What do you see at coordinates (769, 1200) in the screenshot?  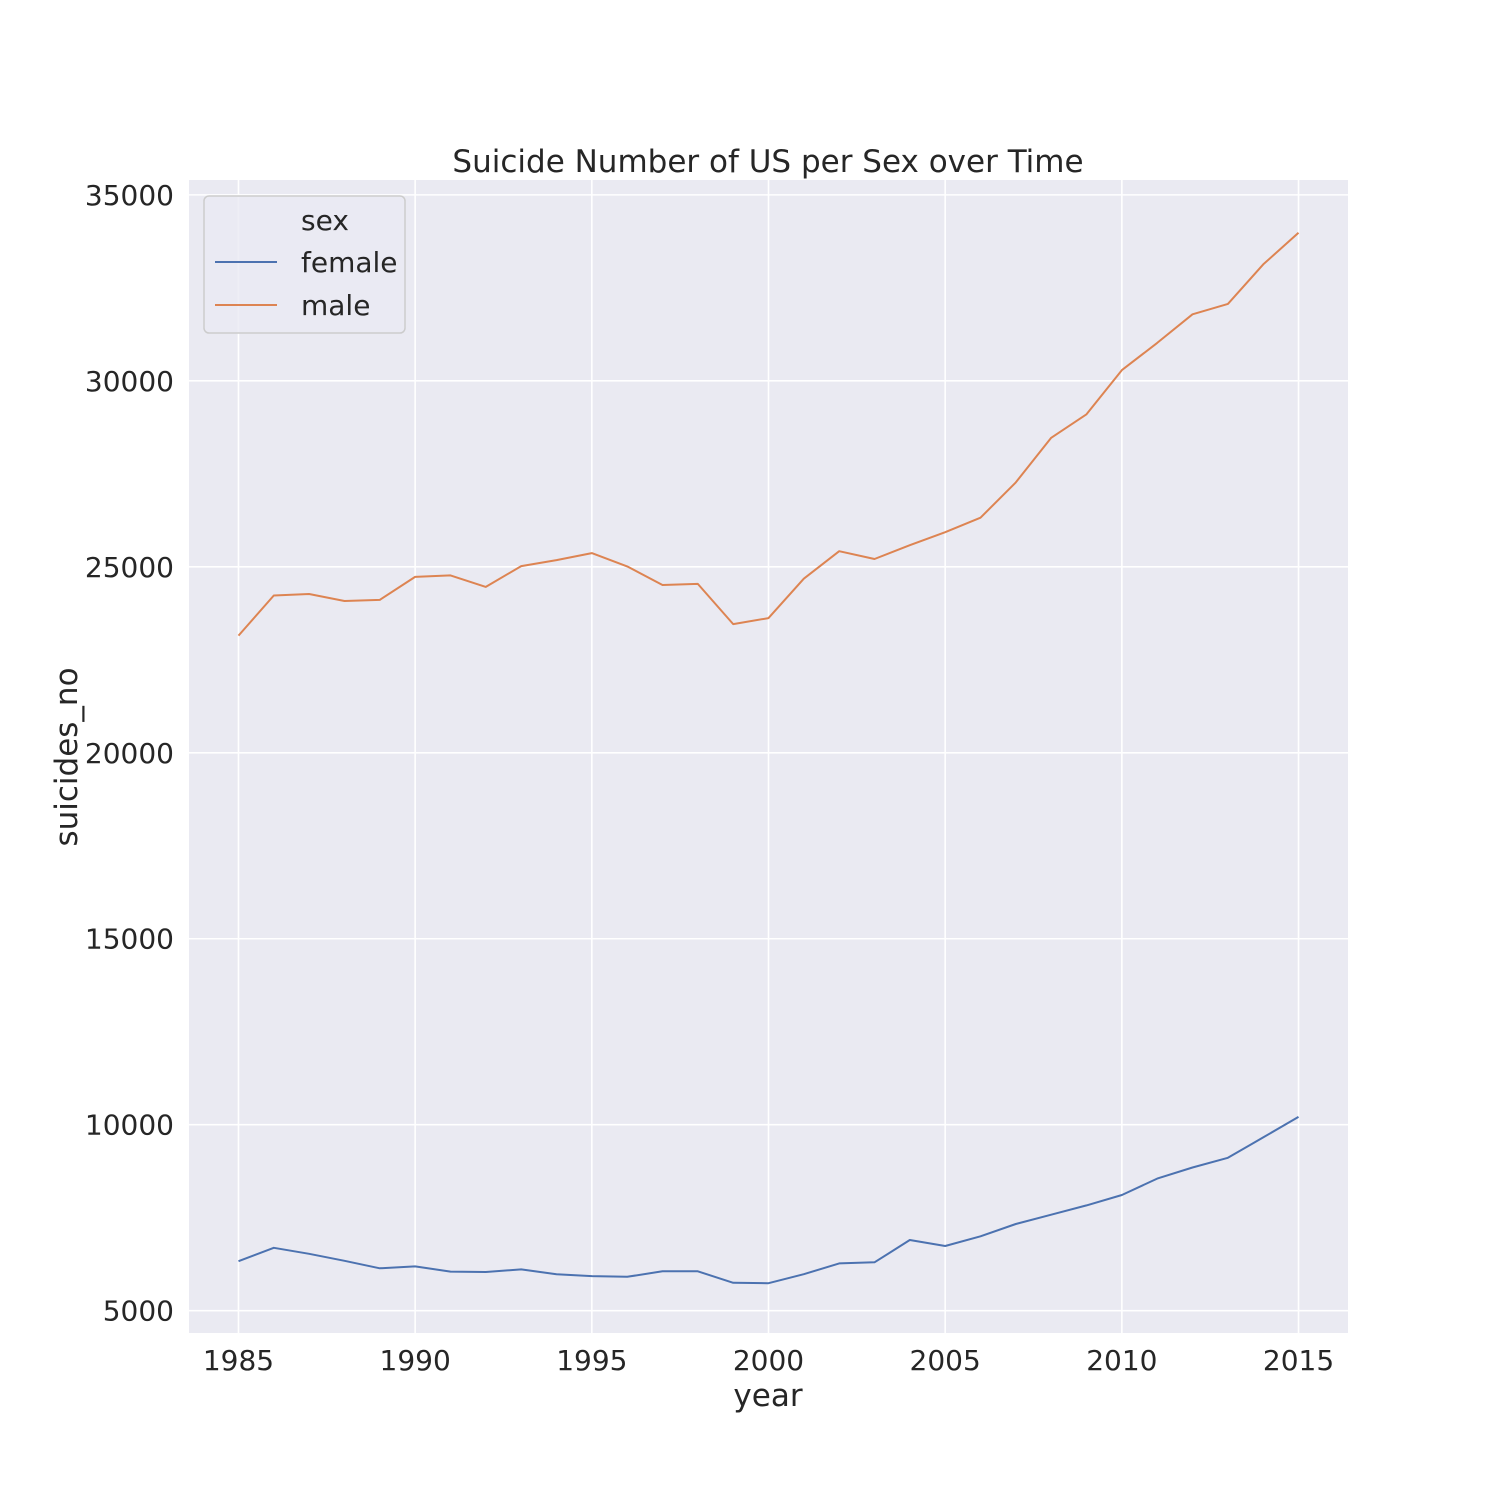 I see `series-line-female` at bounding box center [769, 1200].